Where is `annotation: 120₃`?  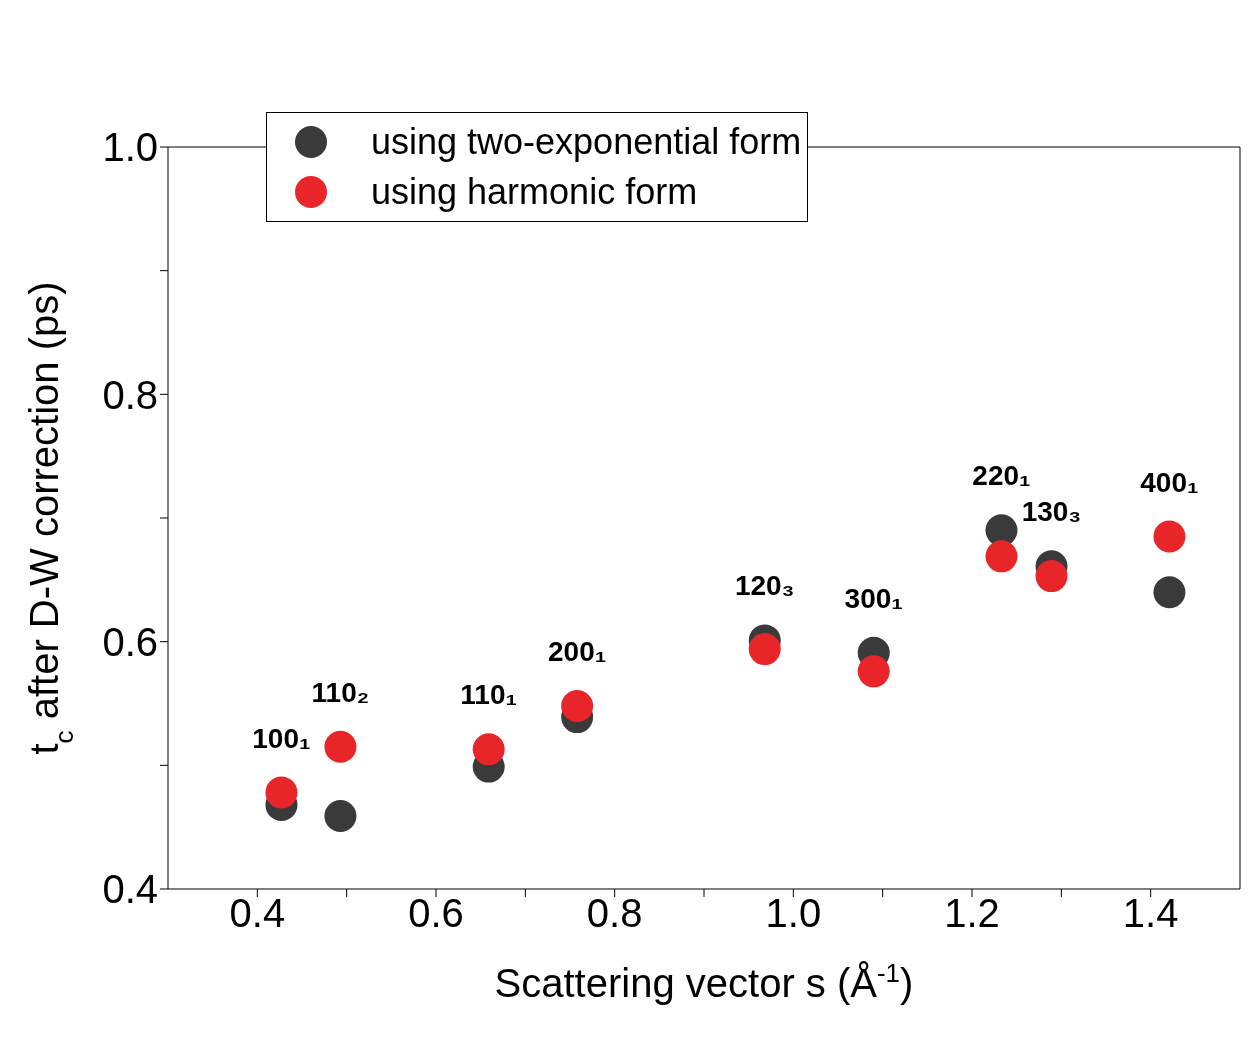
annotation: 120₃ is located at coordinates (764, 586).